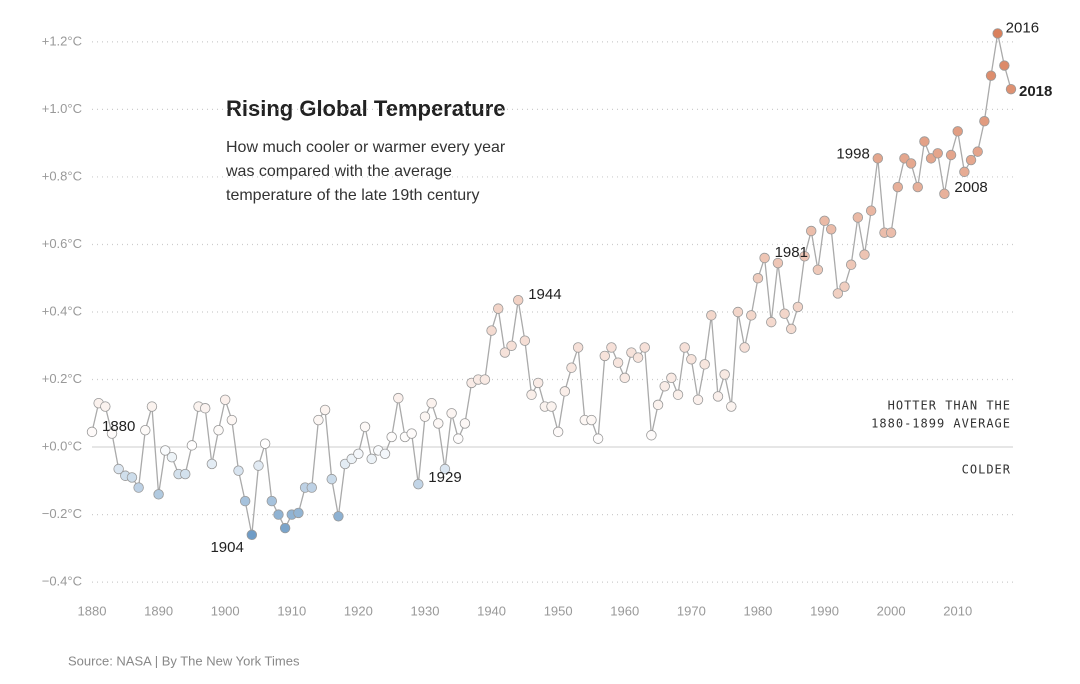  What do you see at coordinates (791, 252) in the screenshot?
I see `annotation: 1981` at bounding box center [791, 252].